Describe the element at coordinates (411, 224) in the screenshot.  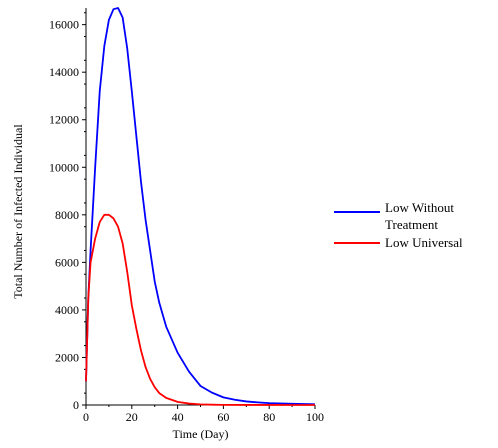
I see `legend-label-low-without-treatment-line2: Treatment` at that location.